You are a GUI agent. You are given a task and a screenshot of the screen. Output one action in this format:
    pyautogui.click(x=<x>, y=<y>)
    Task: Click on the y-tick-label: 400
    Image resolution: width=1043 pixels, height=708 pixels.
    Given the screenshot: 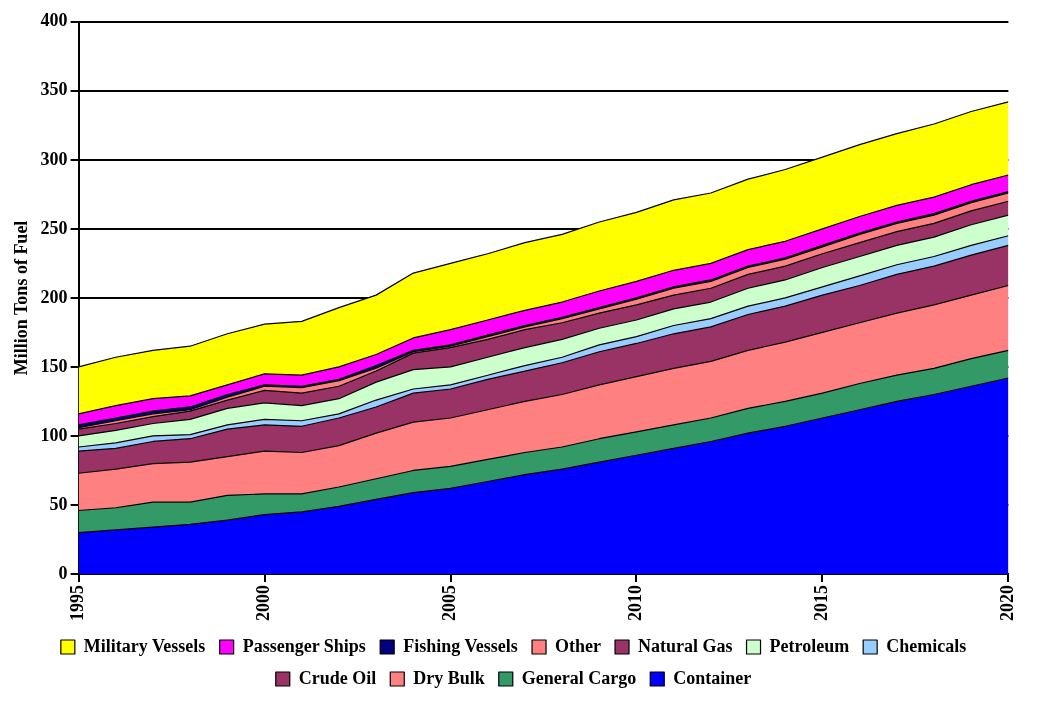 What is the action you would take?
    pyautogui.click(x=54, y=20)
    